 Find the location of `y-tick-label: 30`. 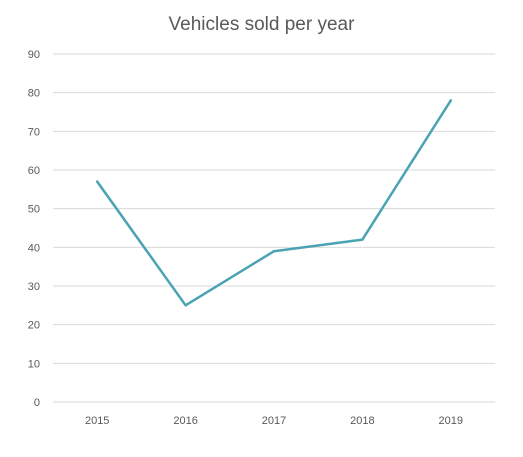

y-tick-label: 30 is located at coordinates (34, 287).